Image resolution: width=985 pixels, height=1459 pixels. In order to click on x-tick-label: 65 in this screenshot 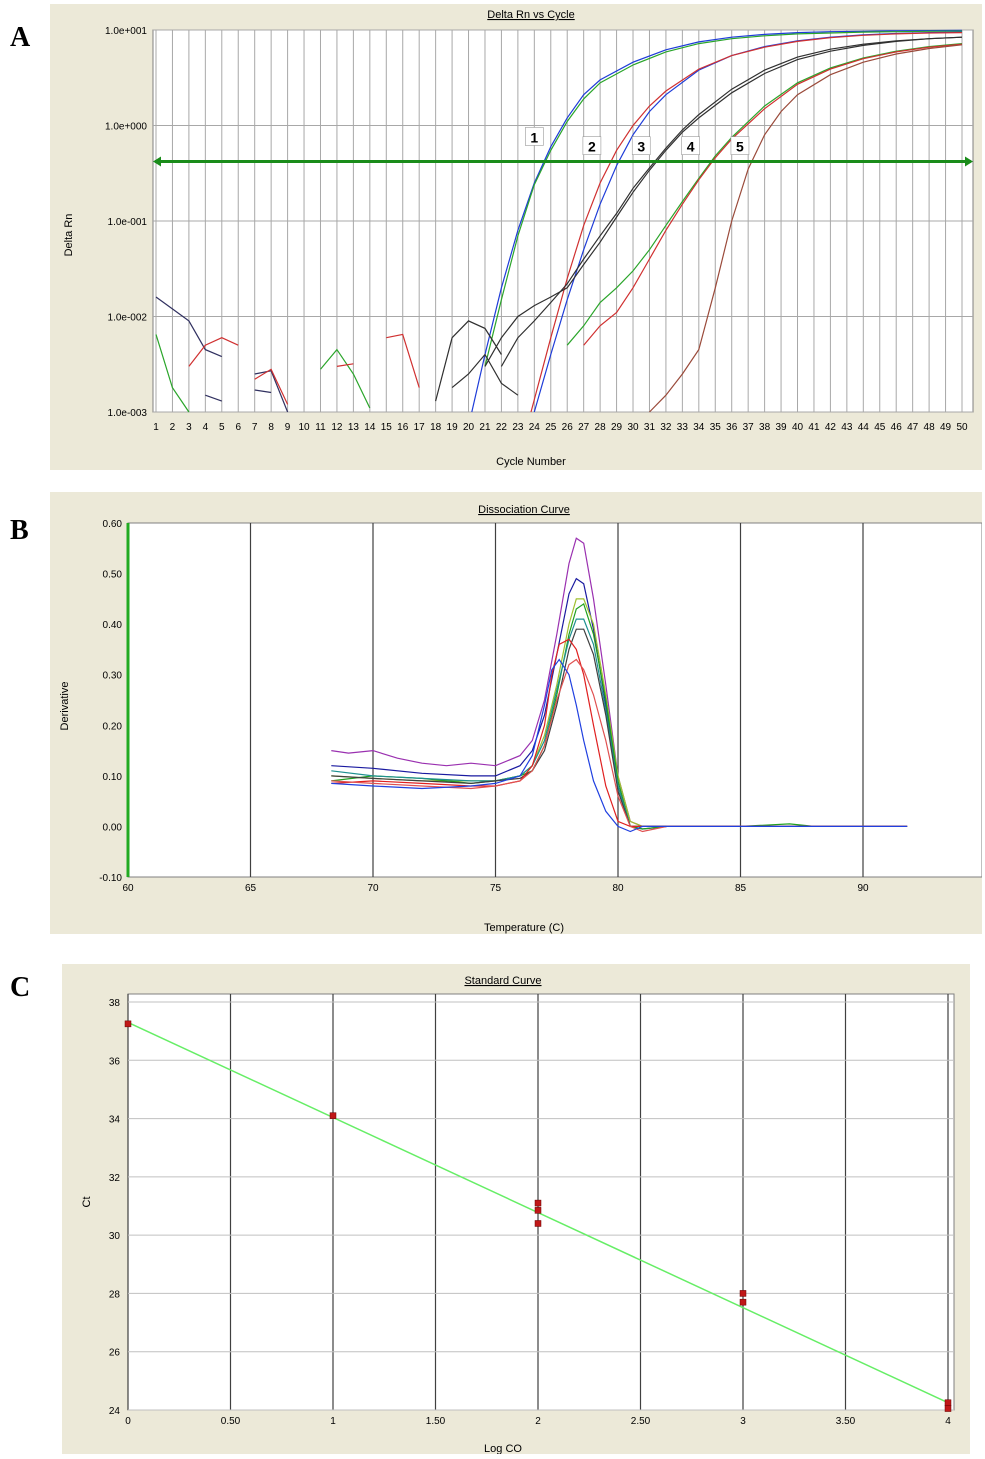, I will do `click(251, 888)`.